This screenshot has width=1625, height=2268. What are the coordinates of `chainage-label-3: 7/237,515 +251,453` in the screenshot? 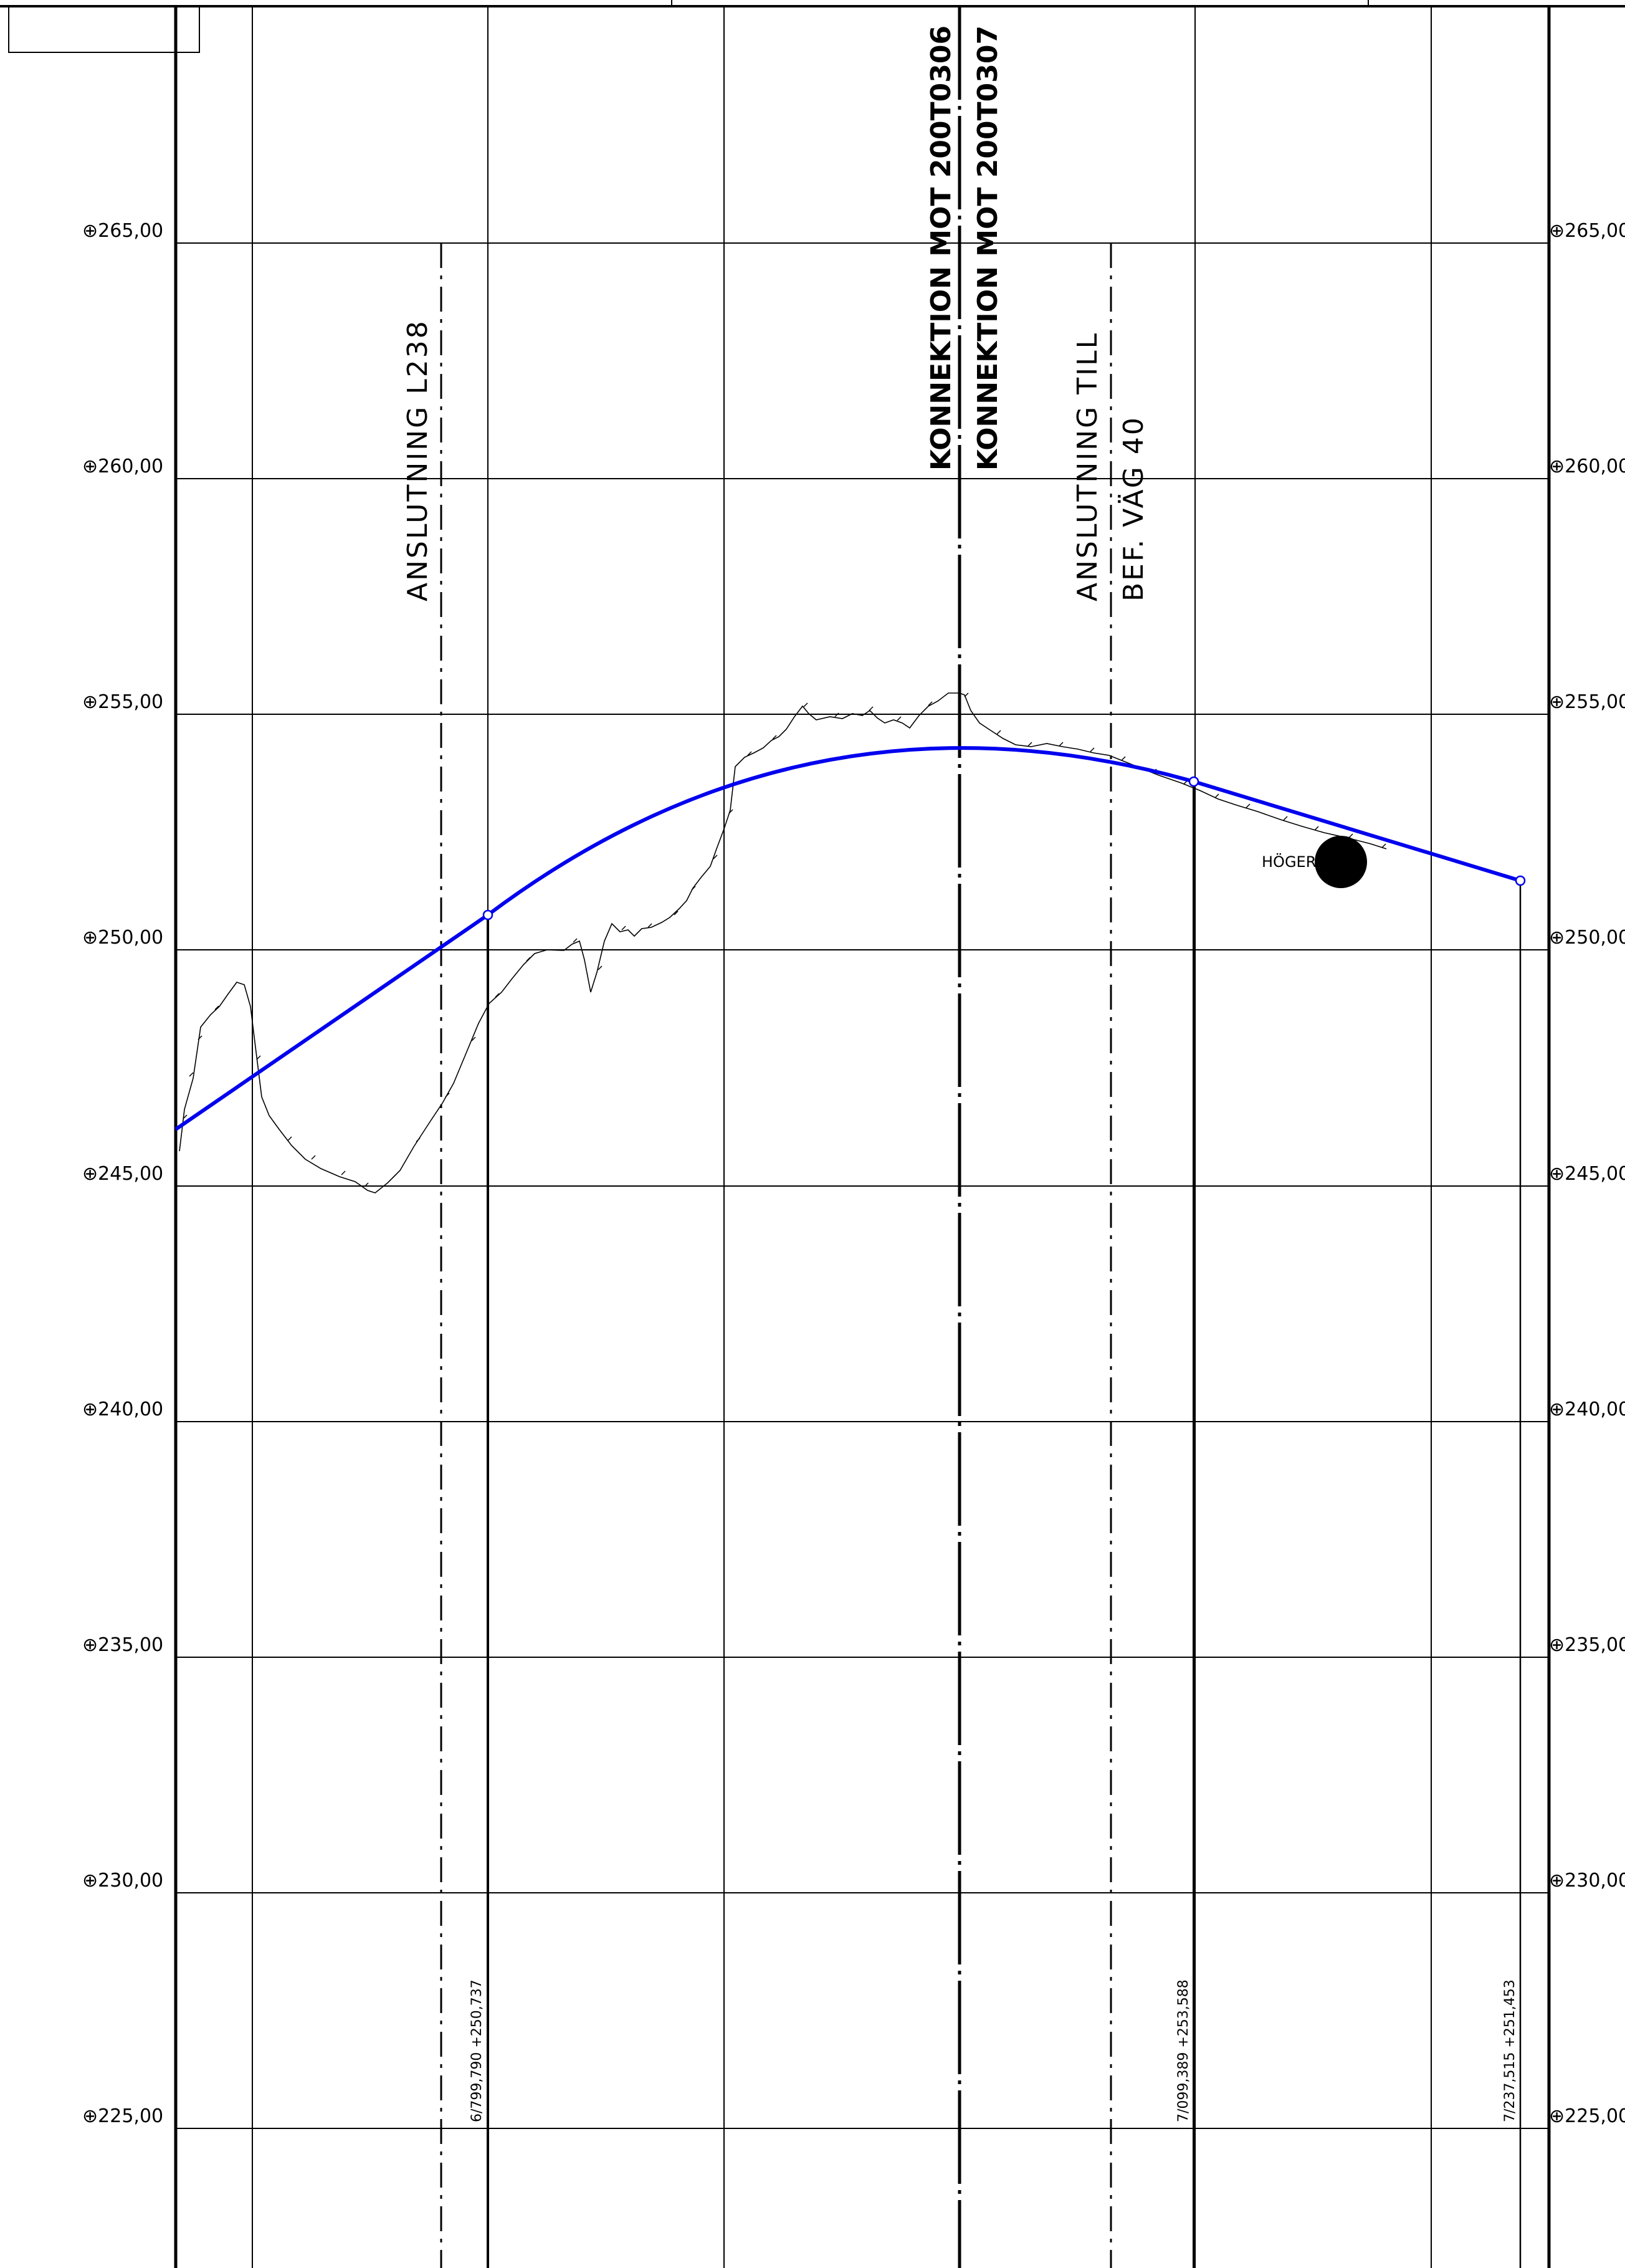 It's located at (1510, 2050).